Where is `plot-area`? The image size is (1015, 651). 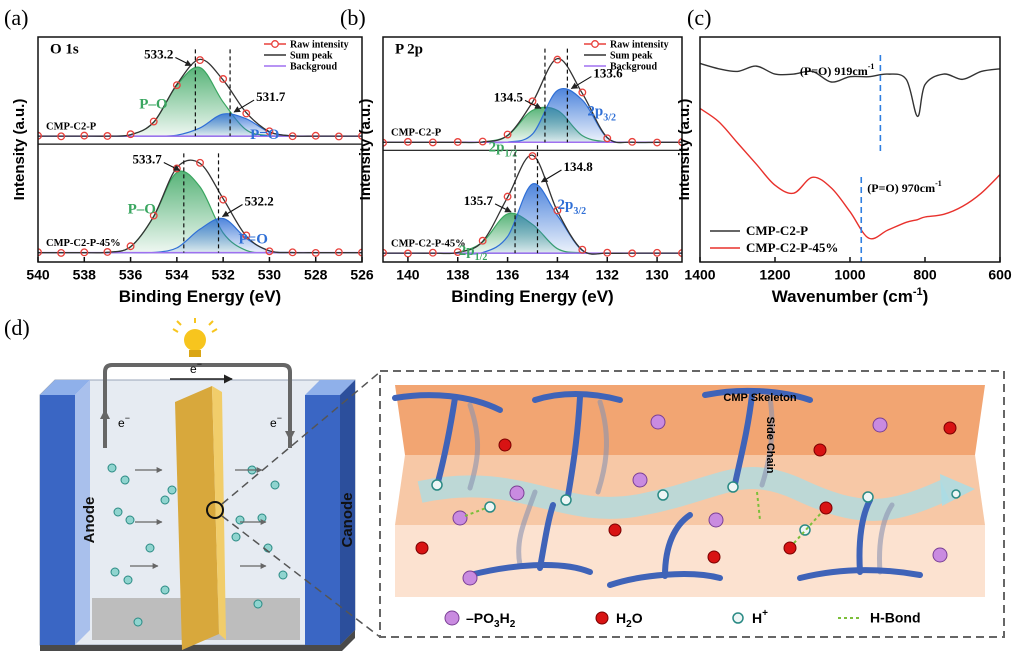
plot-area is located at coordinates (532, 156).